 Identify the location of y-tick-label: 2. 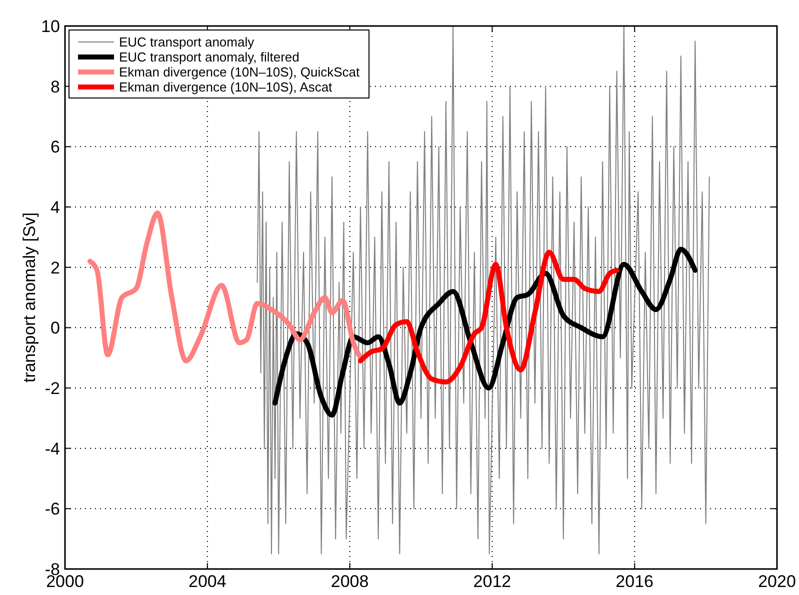
(55, 268).